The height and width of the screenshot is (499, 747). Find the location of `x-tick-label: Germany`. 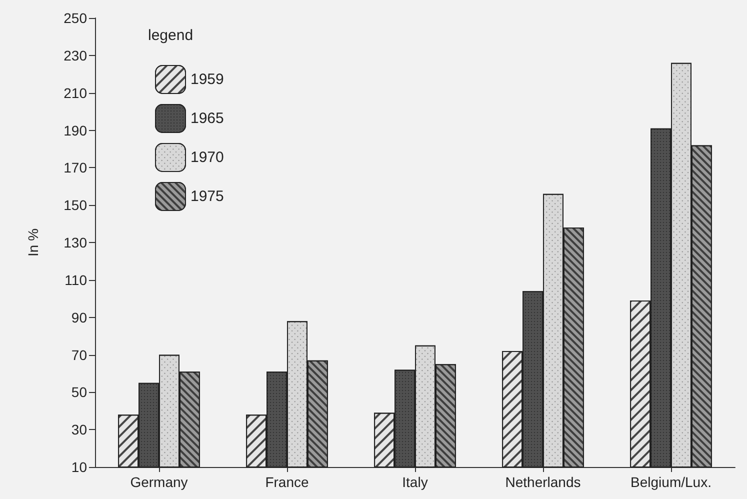

x-tick-label: Germany is located at coordinates (159, 482).